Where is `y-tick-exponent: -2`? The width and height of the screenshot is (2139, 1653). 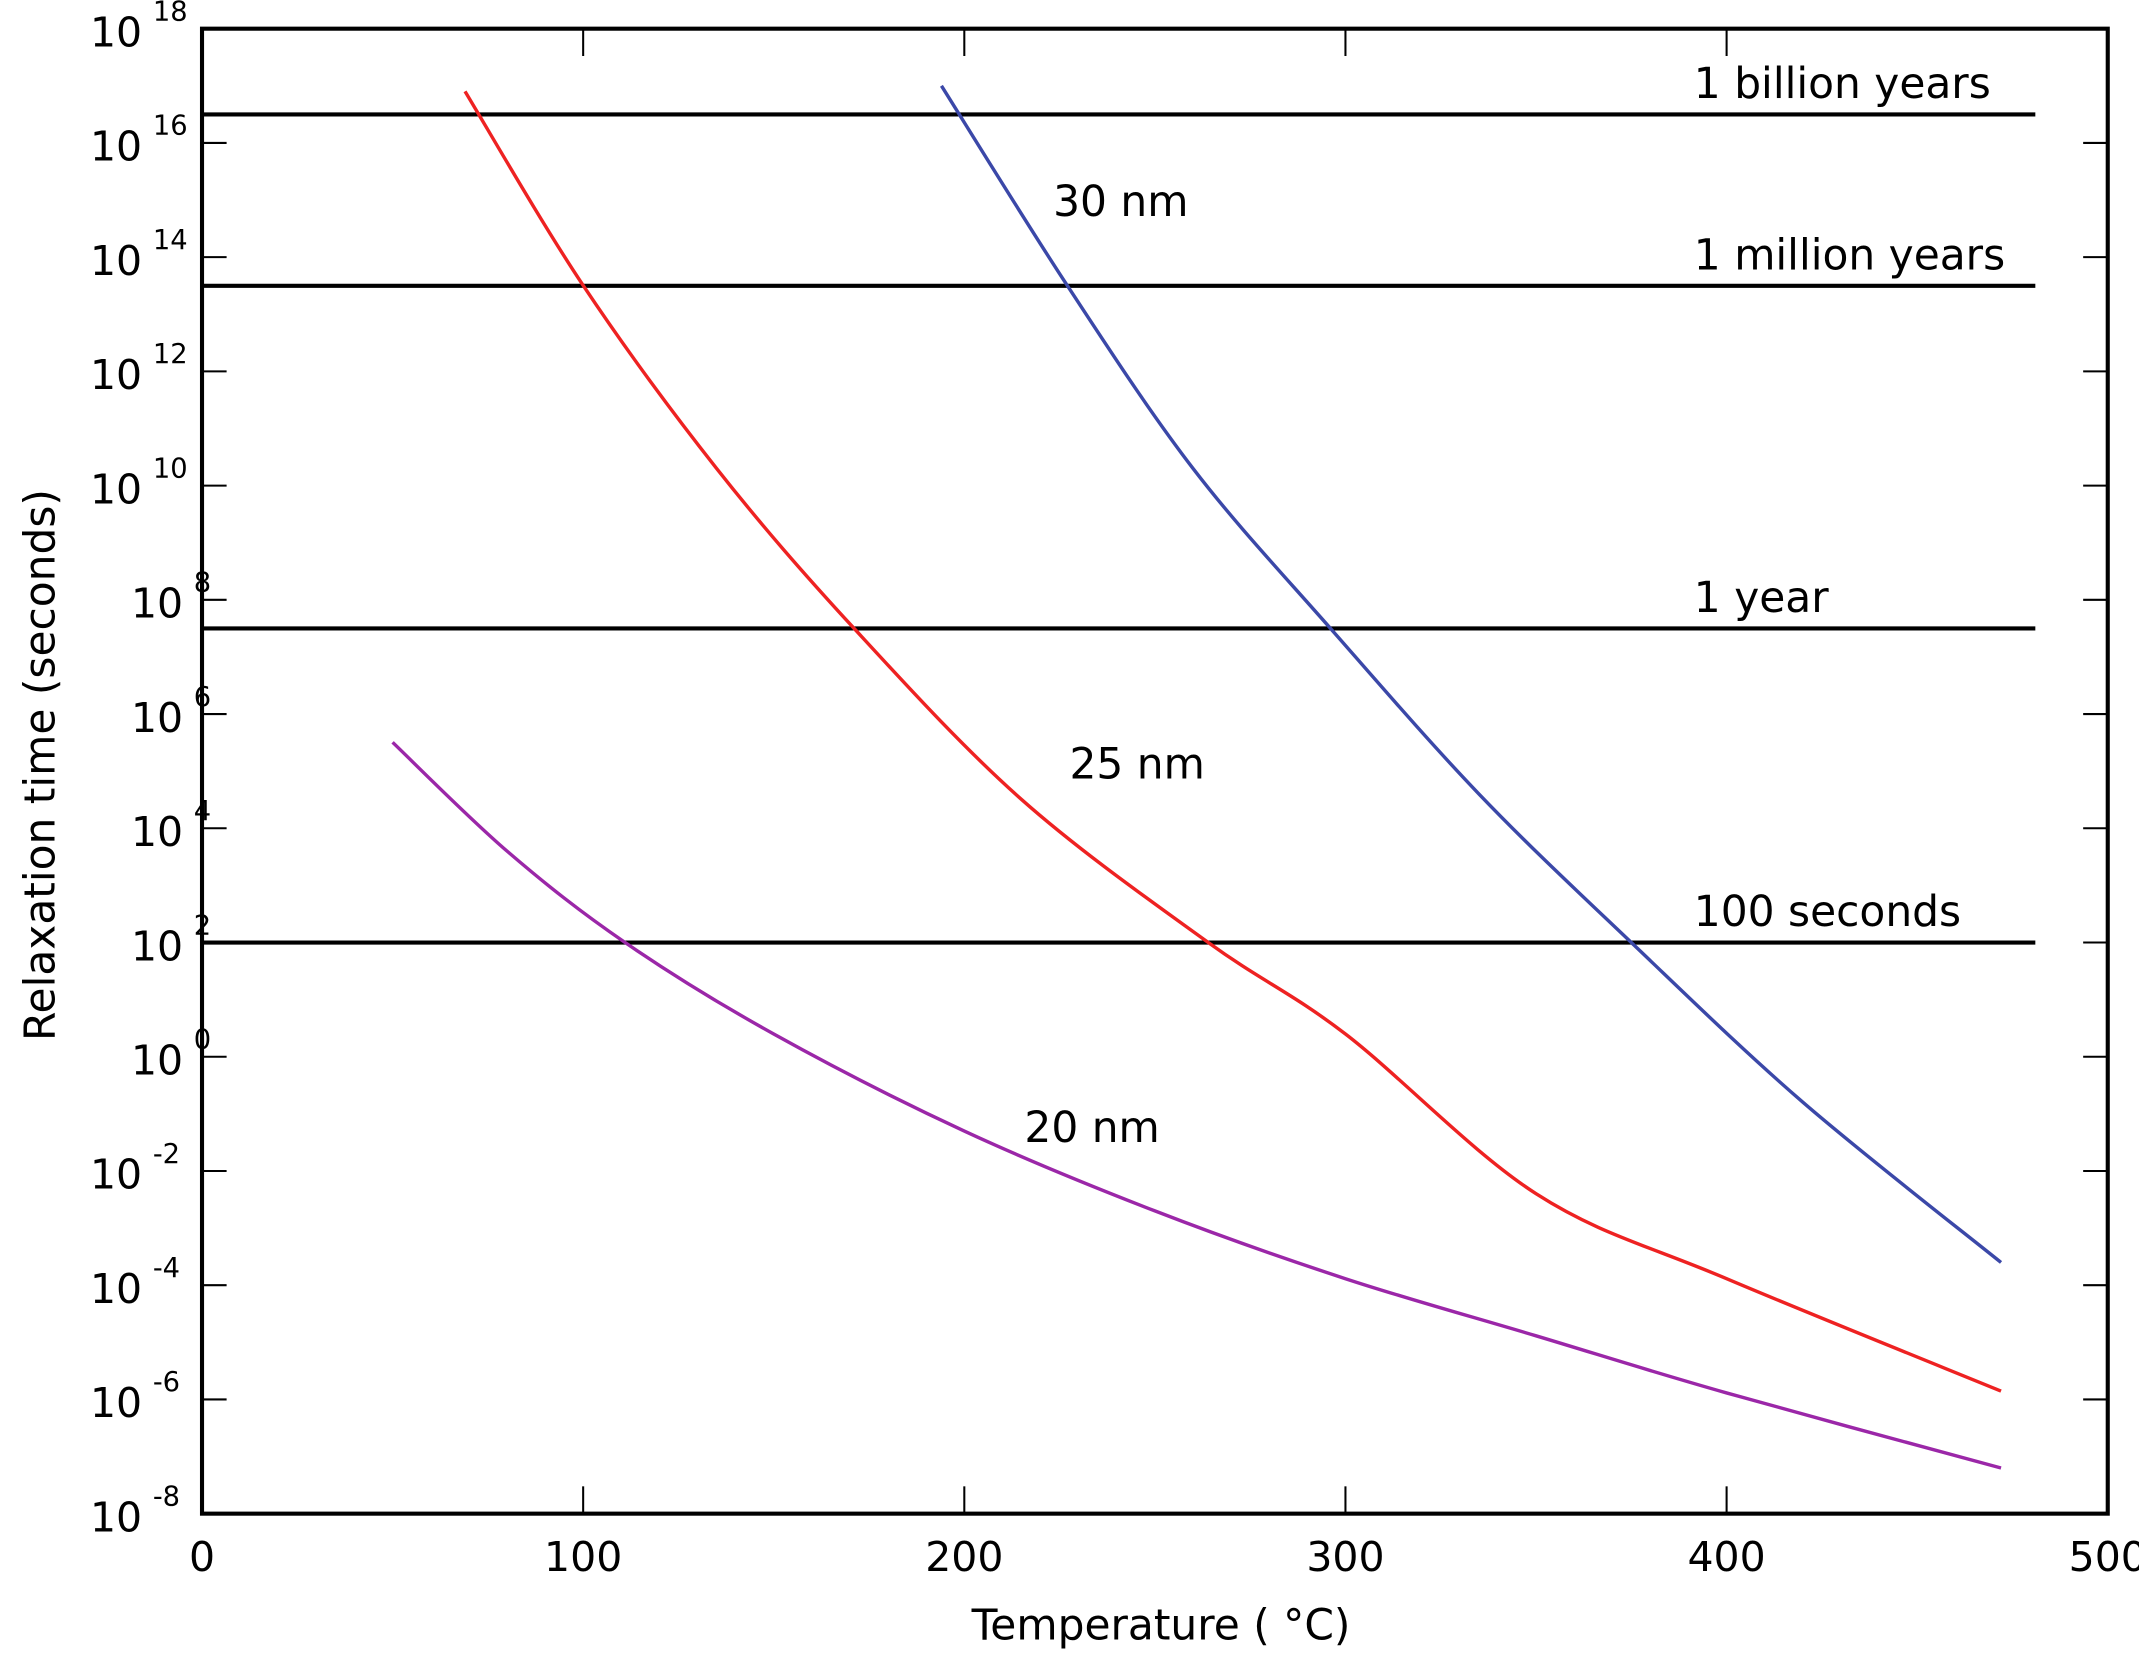 y-tick-exponent: -2 is located at coordinates (166, 1154).